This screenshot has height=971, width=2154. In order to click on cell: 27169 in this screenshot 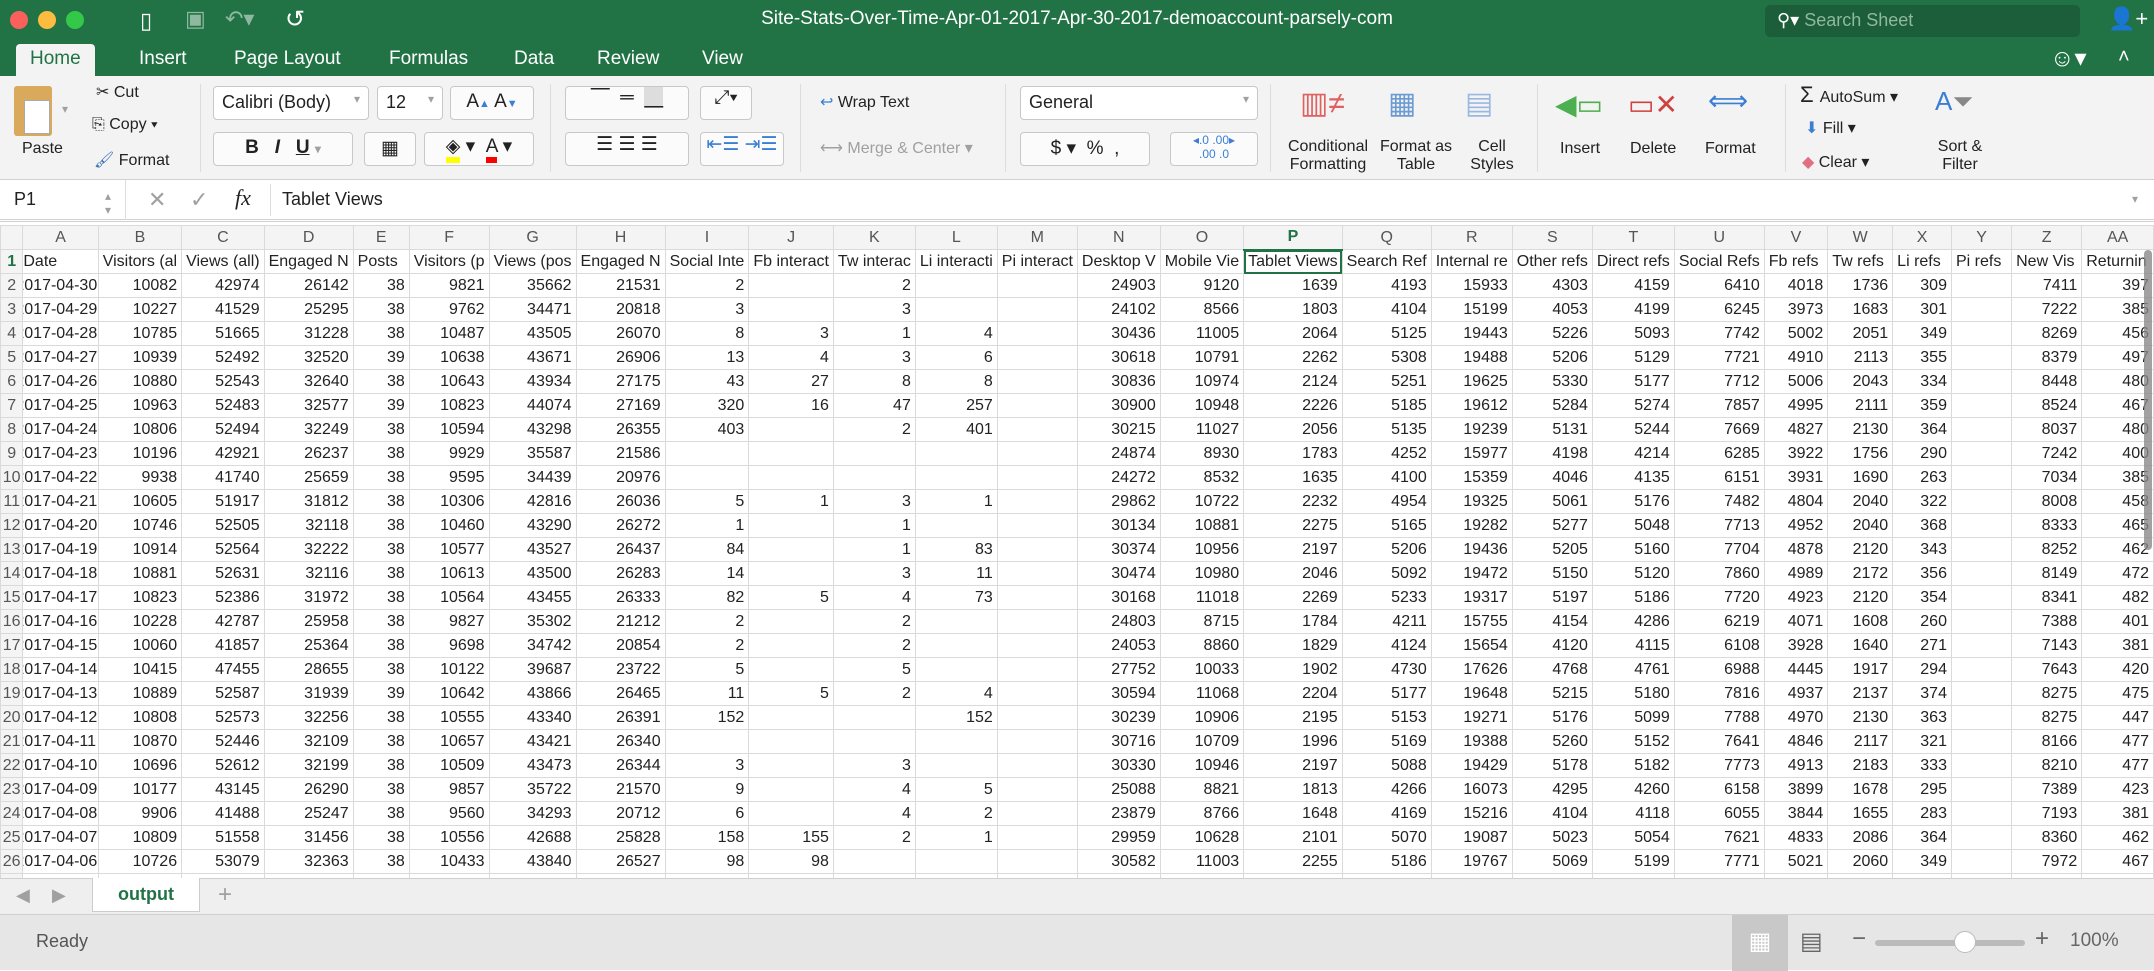, I will do `click(620, 405)`.